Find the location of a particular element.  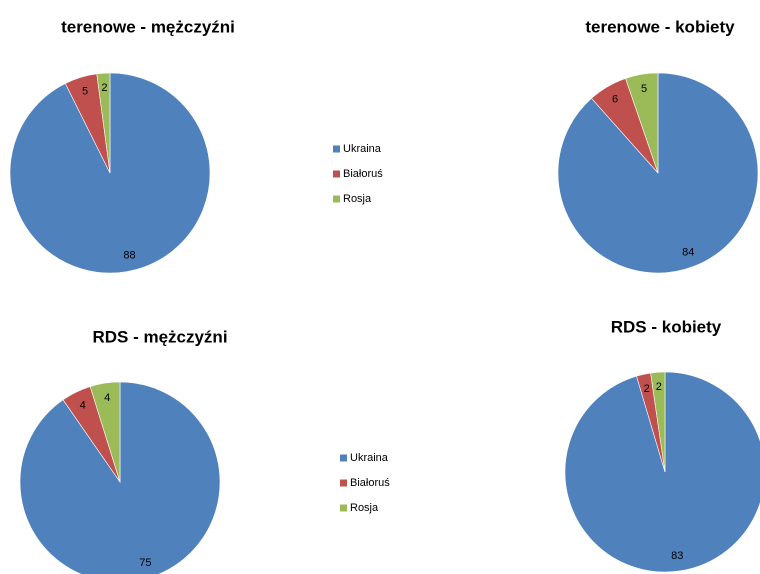

data-label: 84 is located at coordinates (688, 252).